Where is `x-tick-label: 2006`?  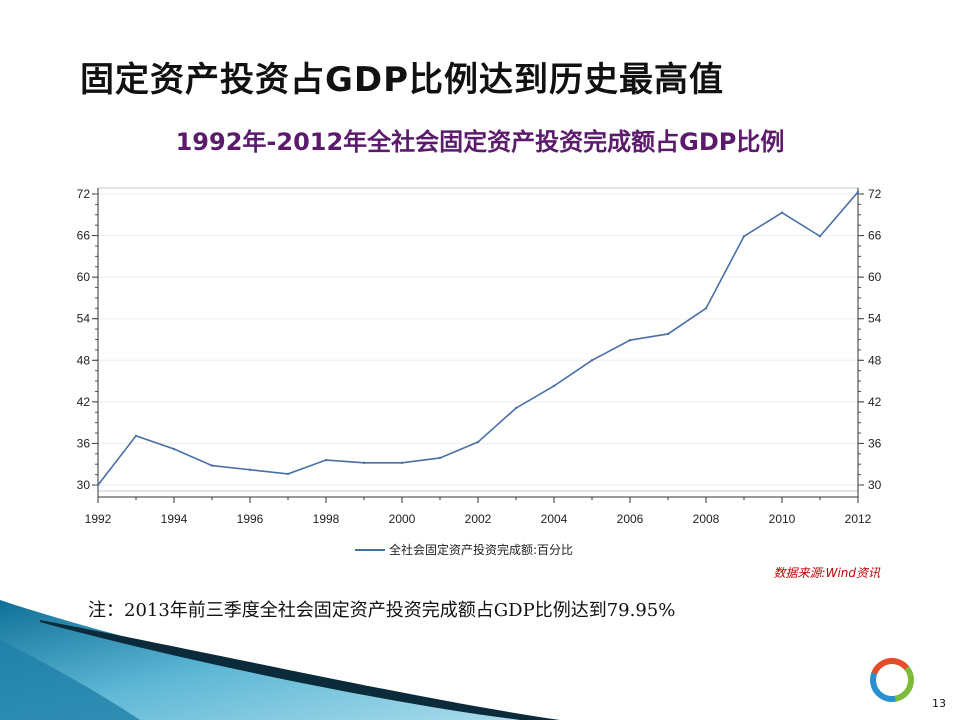 x-tick-label: 2006 is located at coordinates (630, 519).